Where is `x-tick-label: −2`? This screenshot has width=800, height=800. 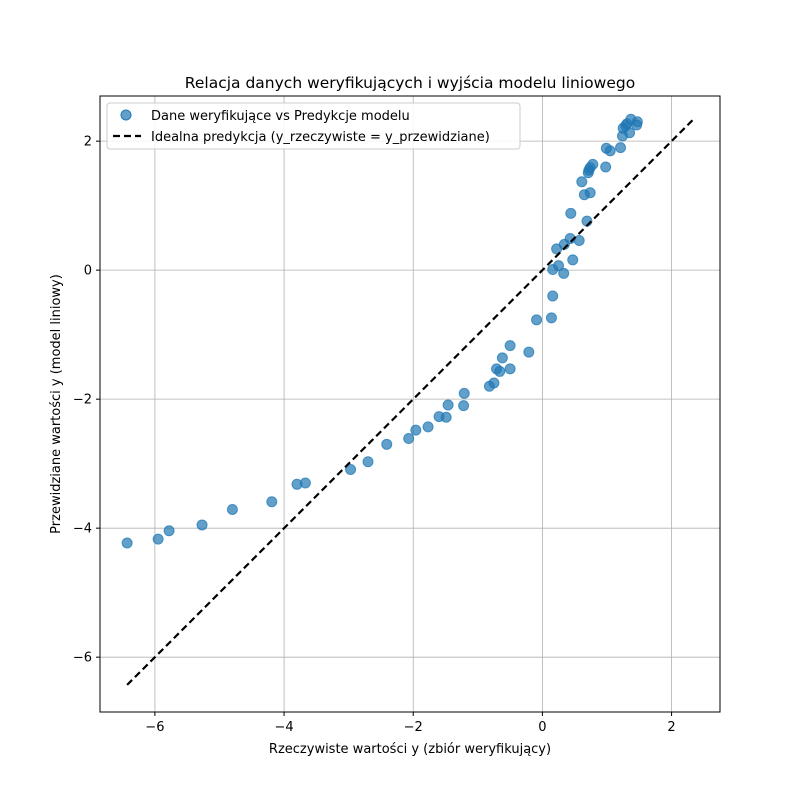
x-tick-label: −2 is located at coordinates (413, 727).